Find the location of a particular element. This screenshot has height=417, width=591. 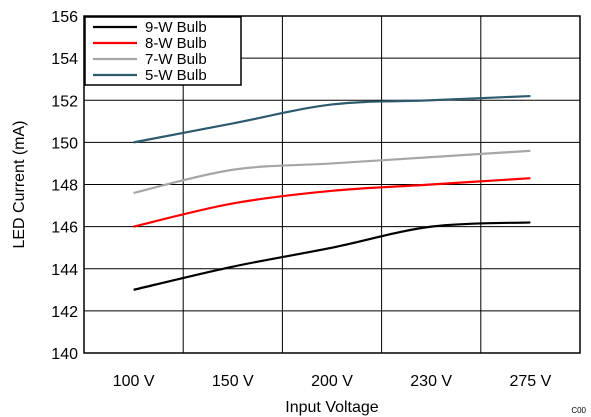

y-tick-label: 146 is located at coordinates (64, 228).